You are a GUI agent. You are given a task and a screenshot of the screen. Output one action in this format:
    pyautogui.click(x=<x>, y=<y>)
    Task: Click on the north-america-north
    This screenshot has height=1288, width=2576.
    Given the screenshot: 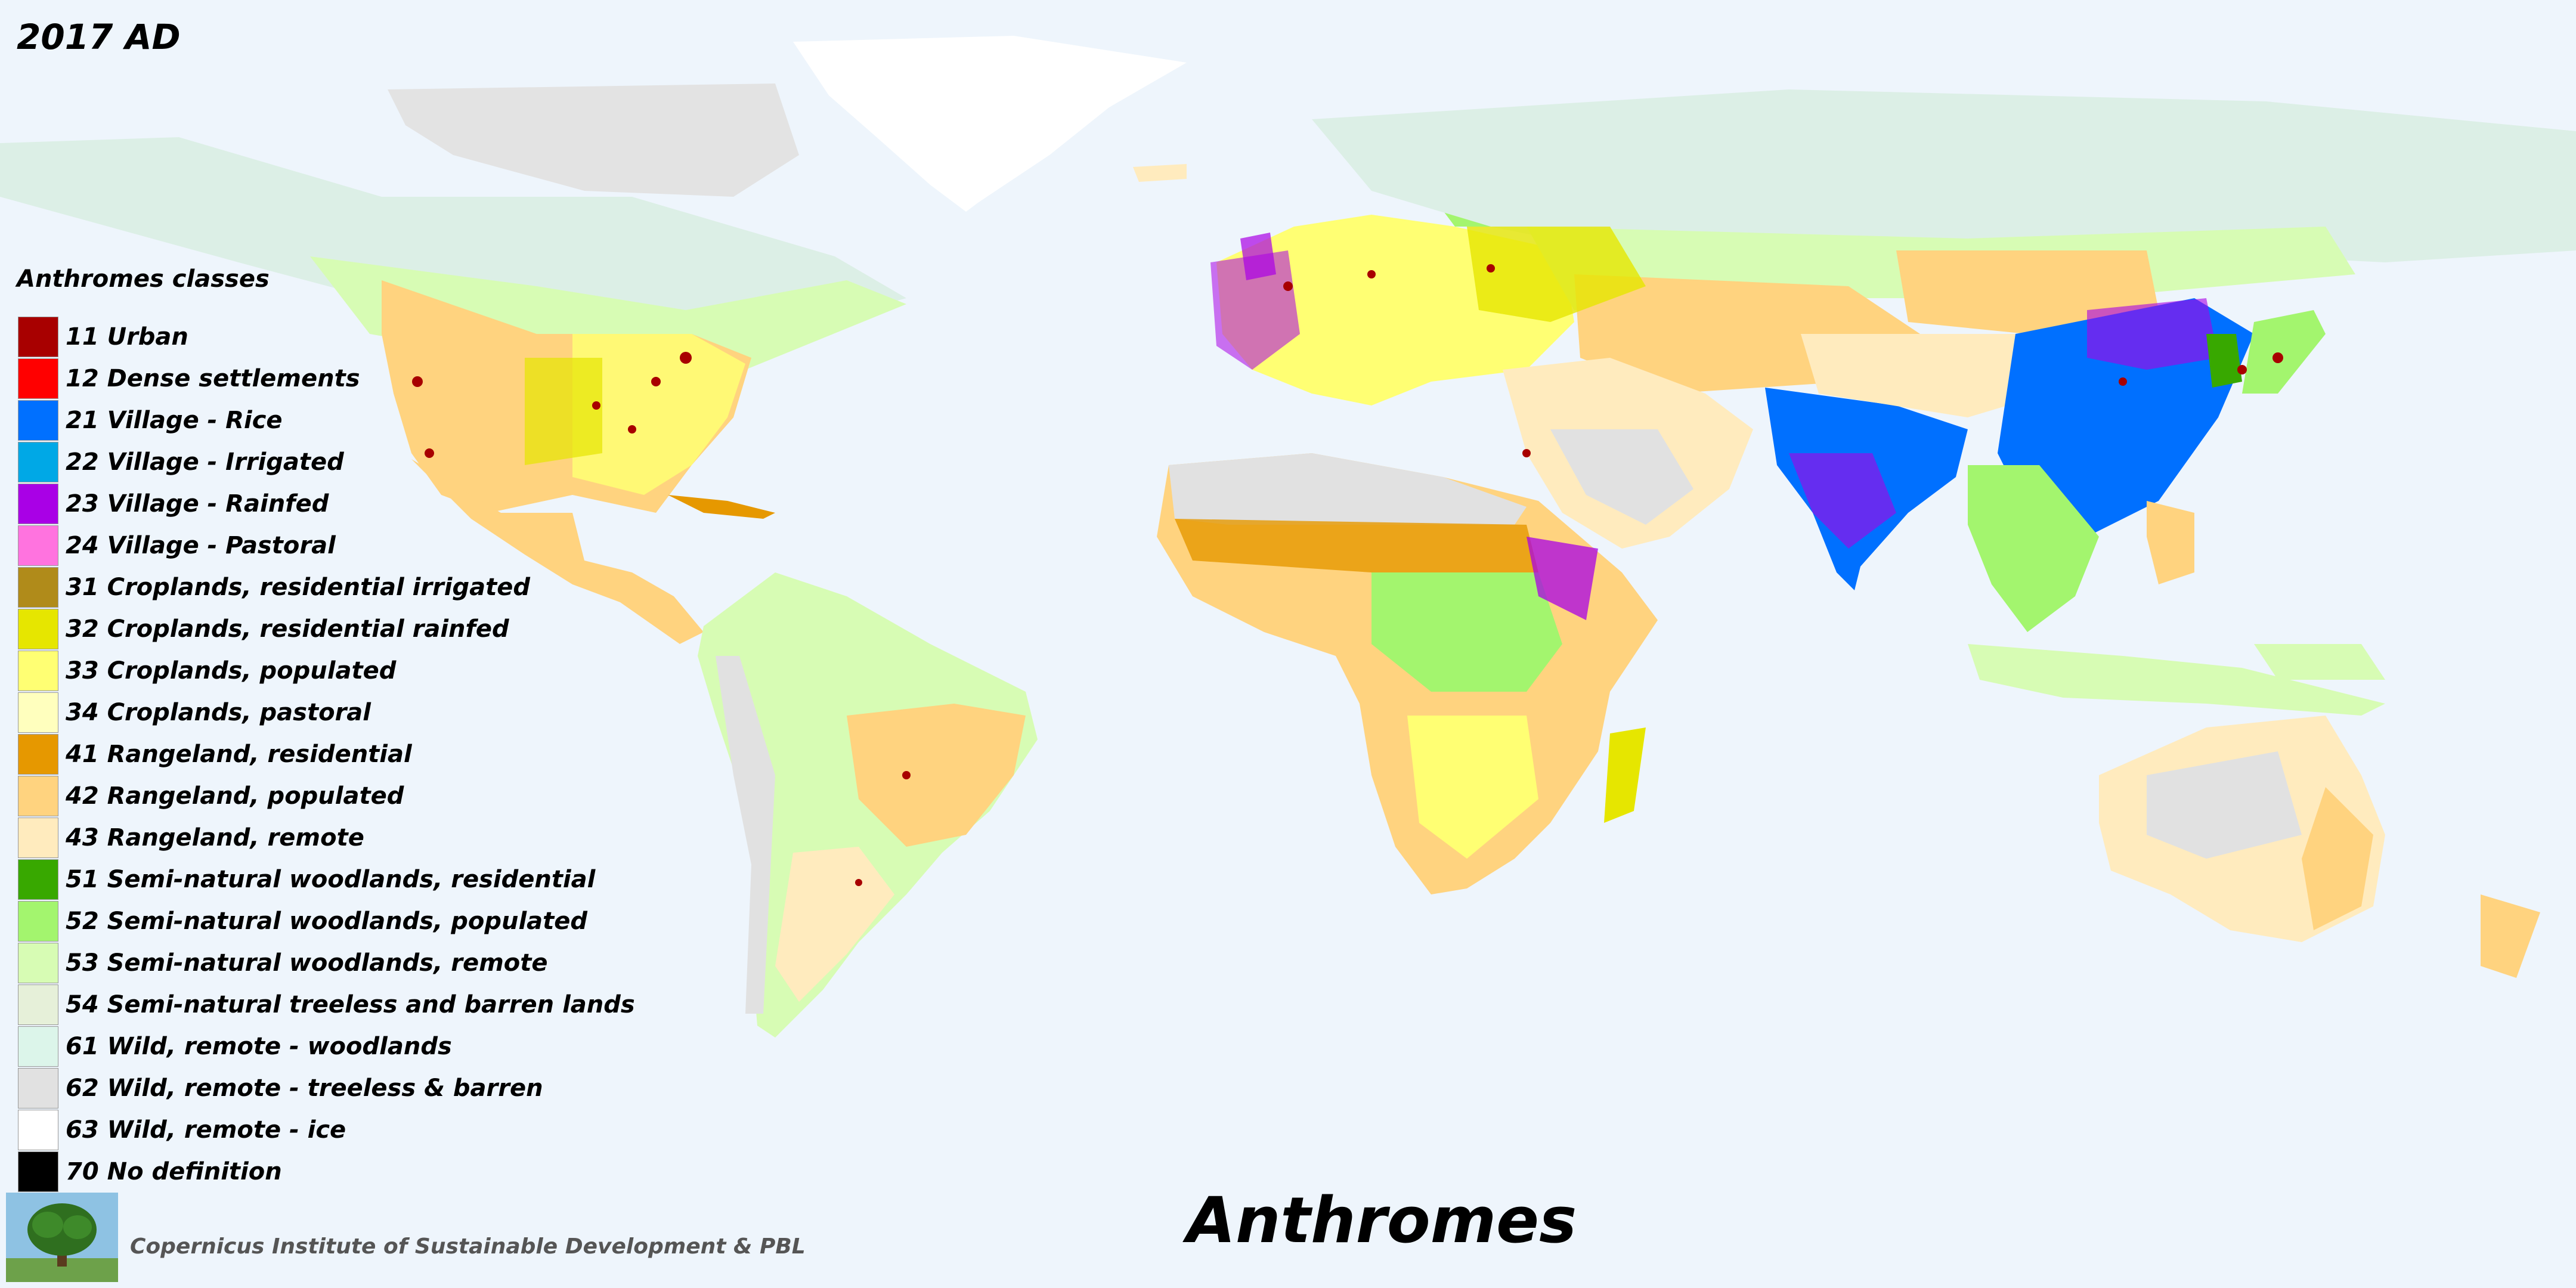 What is the action you would take?
    pyautogui.click(x=453, y=247)
    